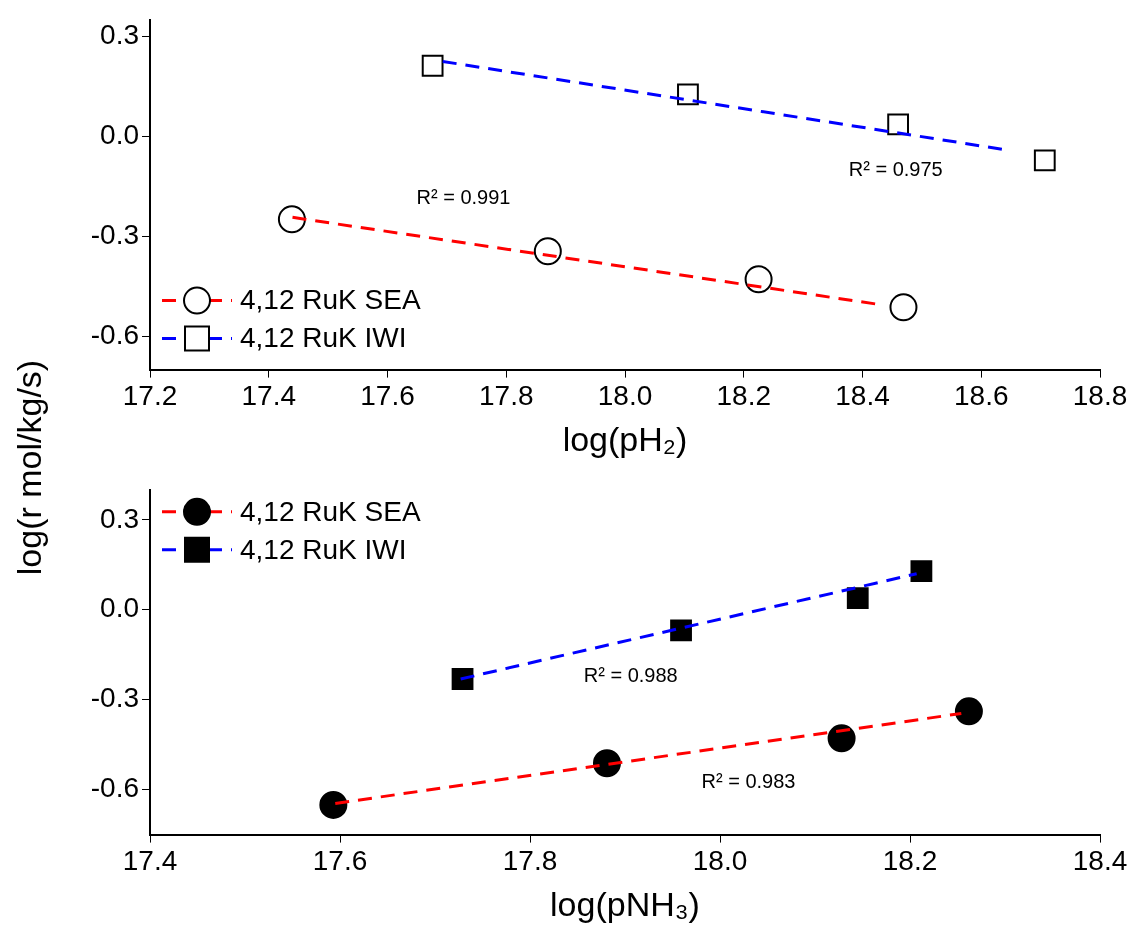  What do you see at coordinates (1100, 396) in the screenshot?
I see `x-tick-label: 18.8` at bounding box center [1100, 396].